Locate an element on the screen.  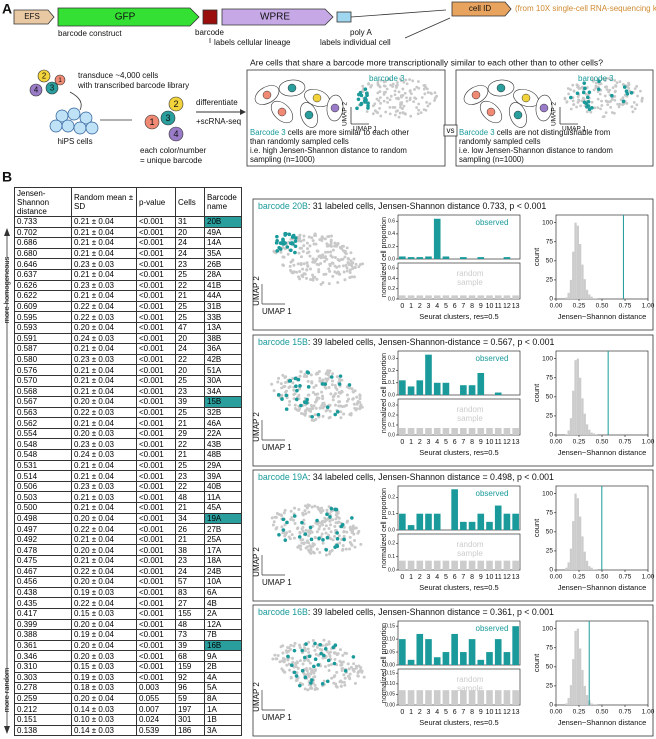
table-cell: 12A is located at coordinates (223, 624).